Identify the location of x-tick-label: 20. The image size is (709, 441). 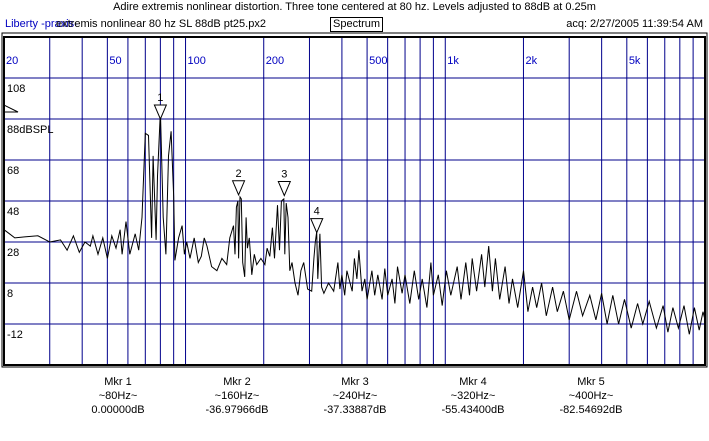
(12, 61).